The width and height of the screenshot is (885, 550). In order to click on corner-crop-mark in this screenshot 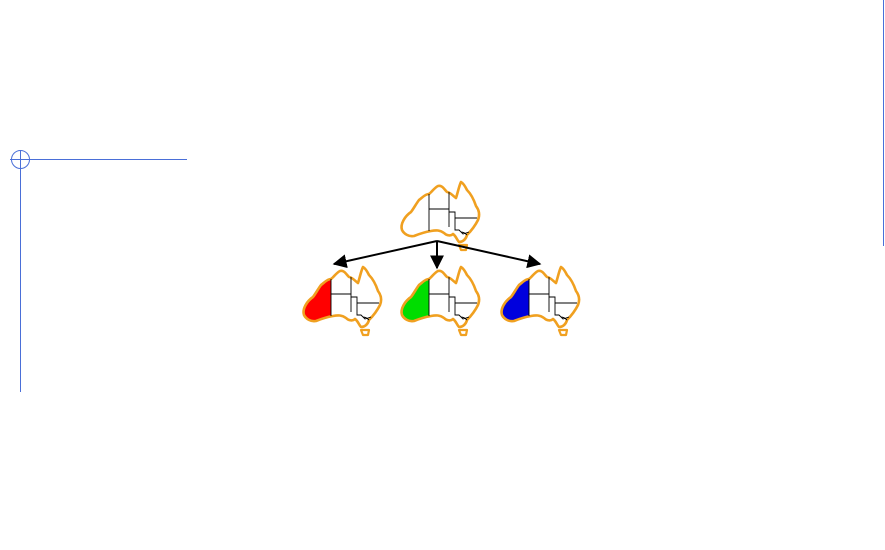, I will do `click(20, 159)`.